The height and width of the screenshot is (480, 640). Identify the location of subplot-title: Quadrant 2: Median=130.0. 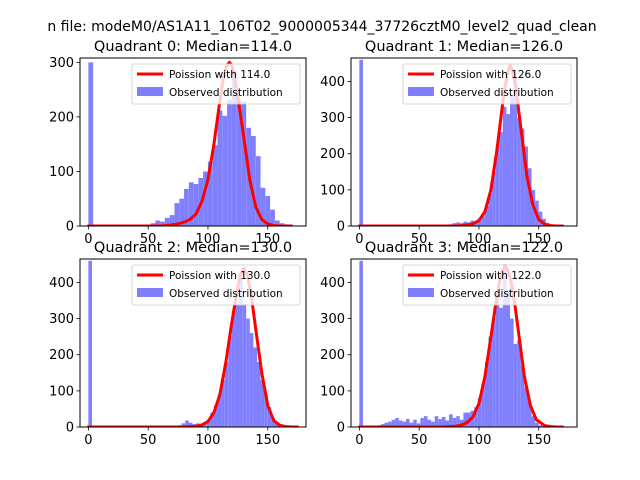
(193, 248).